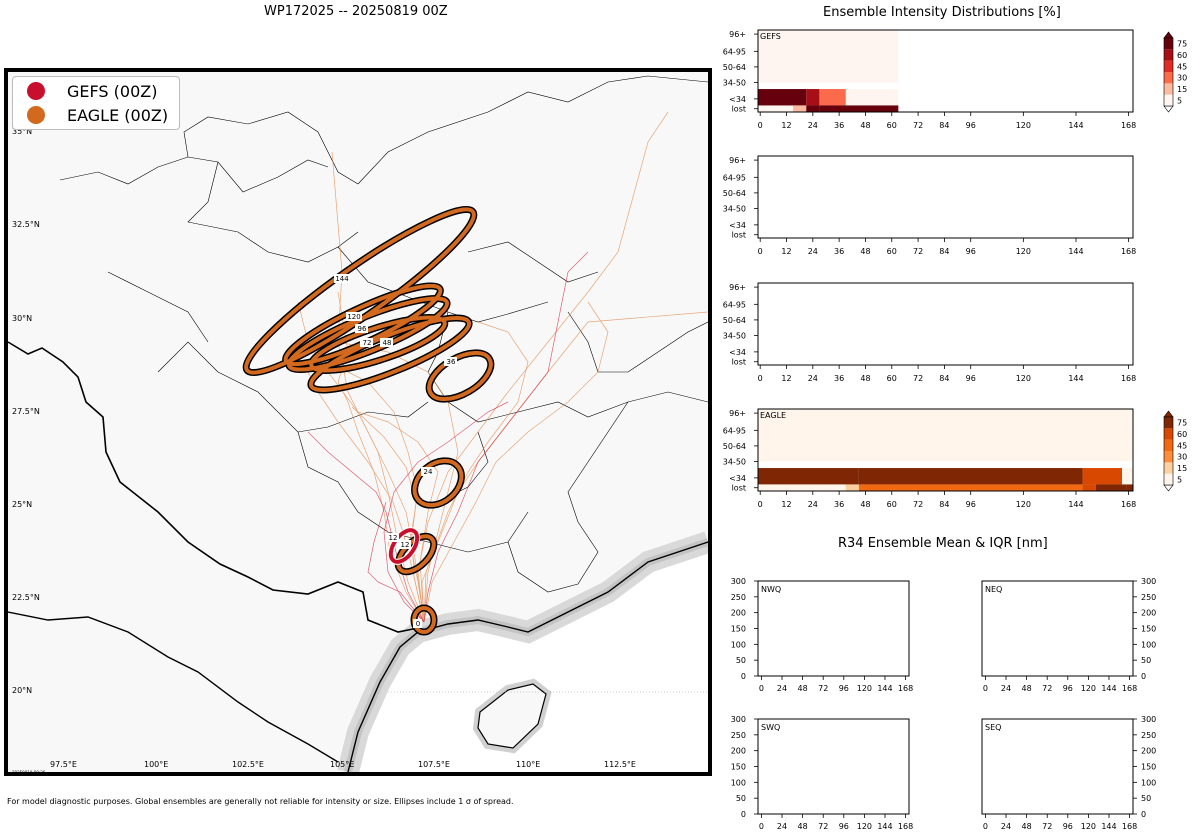  I want to click on heatmap-y-tick-label: 96+, so click(737, 160).